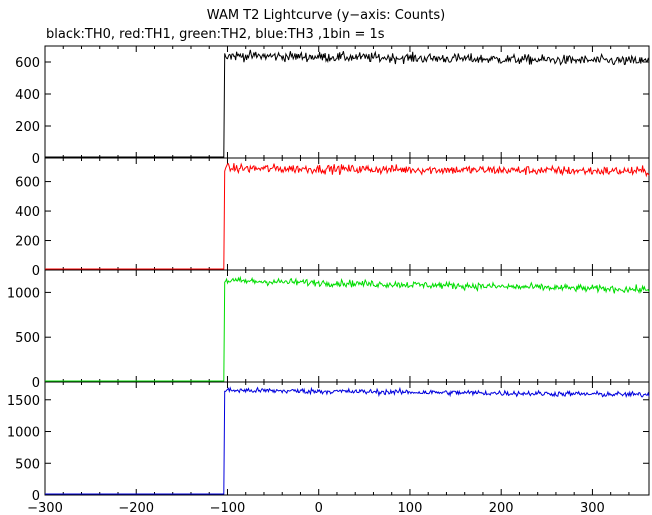  I want to click on x-tick-label: 100, so click(410, 508).